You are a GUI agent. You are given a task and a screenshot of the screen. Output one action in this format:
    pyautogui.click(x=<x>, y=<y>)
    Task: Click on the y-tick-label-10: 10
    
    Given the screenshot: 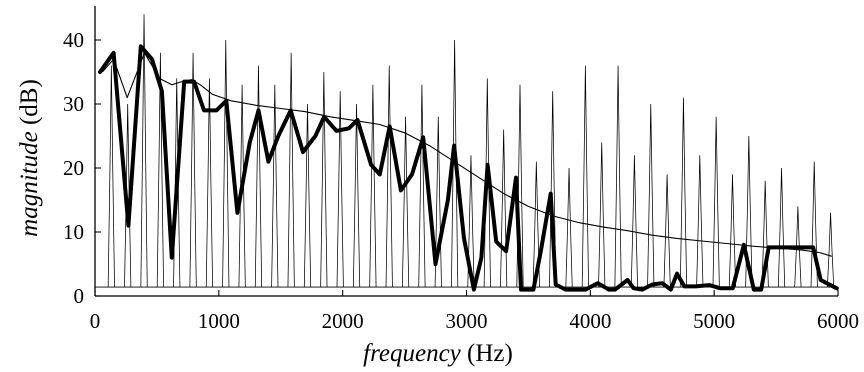 What is the action you would take?
    pyautogui.click(x=73, y=232)
    